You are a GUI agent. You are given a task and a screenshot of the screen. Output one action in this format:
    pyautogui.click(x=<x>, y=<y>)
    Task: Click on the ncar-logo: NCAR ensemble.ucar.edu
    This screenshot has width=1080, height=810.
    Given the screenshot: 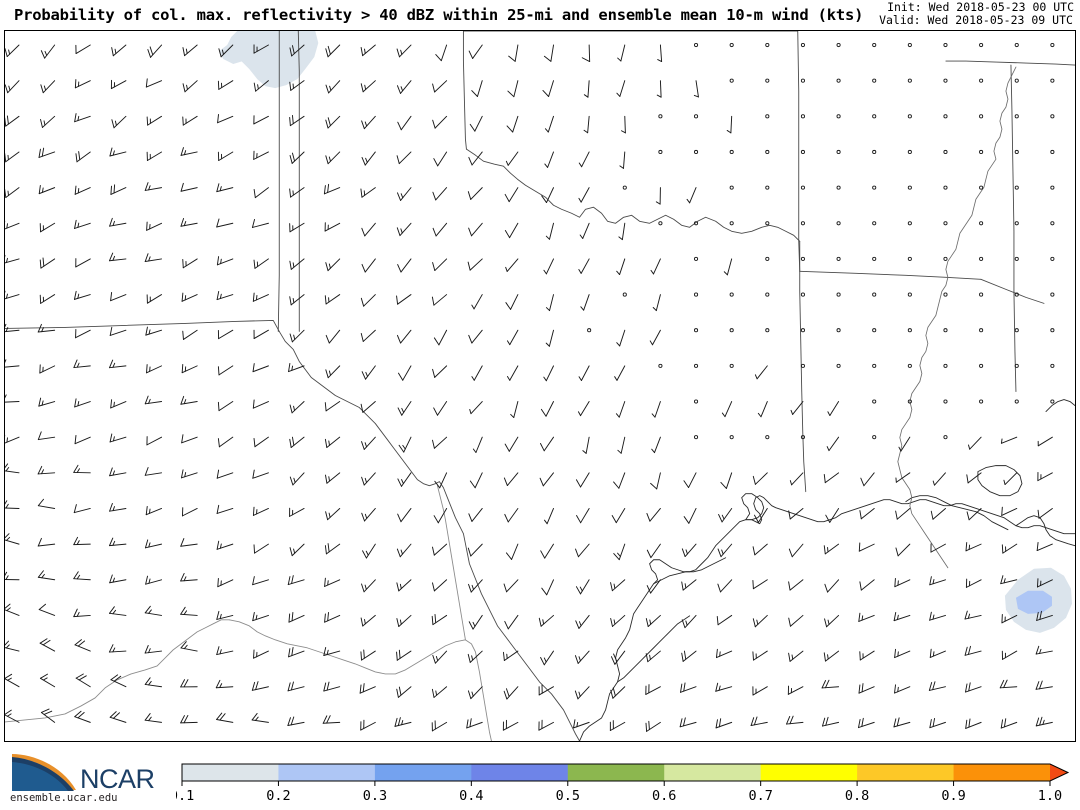 What is the action you would take?
    pyautogui.click(x=86, y=778)
    